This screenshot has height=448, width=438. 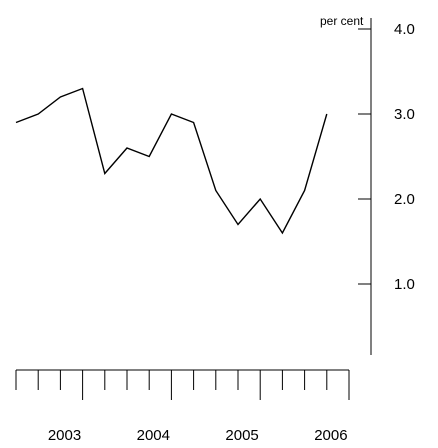 I want to click on y-tick-label: 4.0, so click(x=404, y=29).